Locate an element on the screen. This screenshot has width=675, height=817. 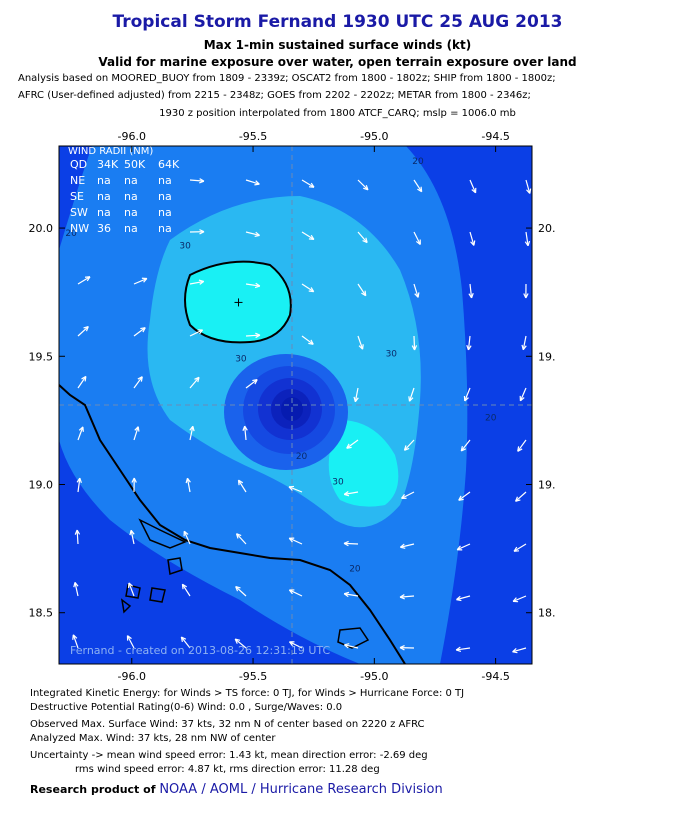
wind-radii-cell-1-2: na is located at coordinates (131, 180).